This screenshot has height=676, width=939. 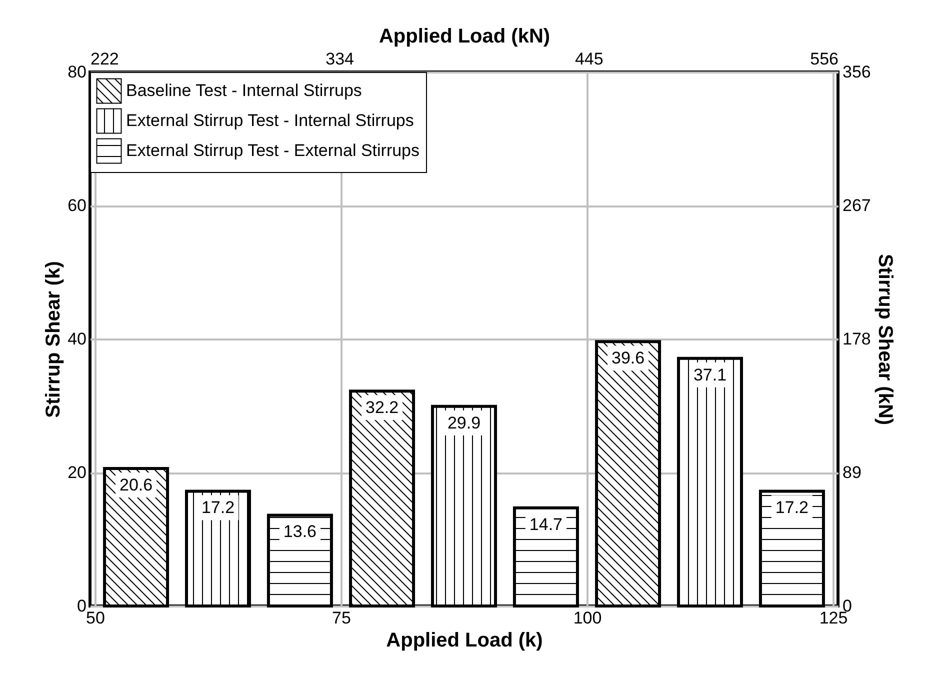 What do you see at coordinates (341, 618) in the screenshot?
I see `x-tick-label: 75` at bounding box center [341, 618].